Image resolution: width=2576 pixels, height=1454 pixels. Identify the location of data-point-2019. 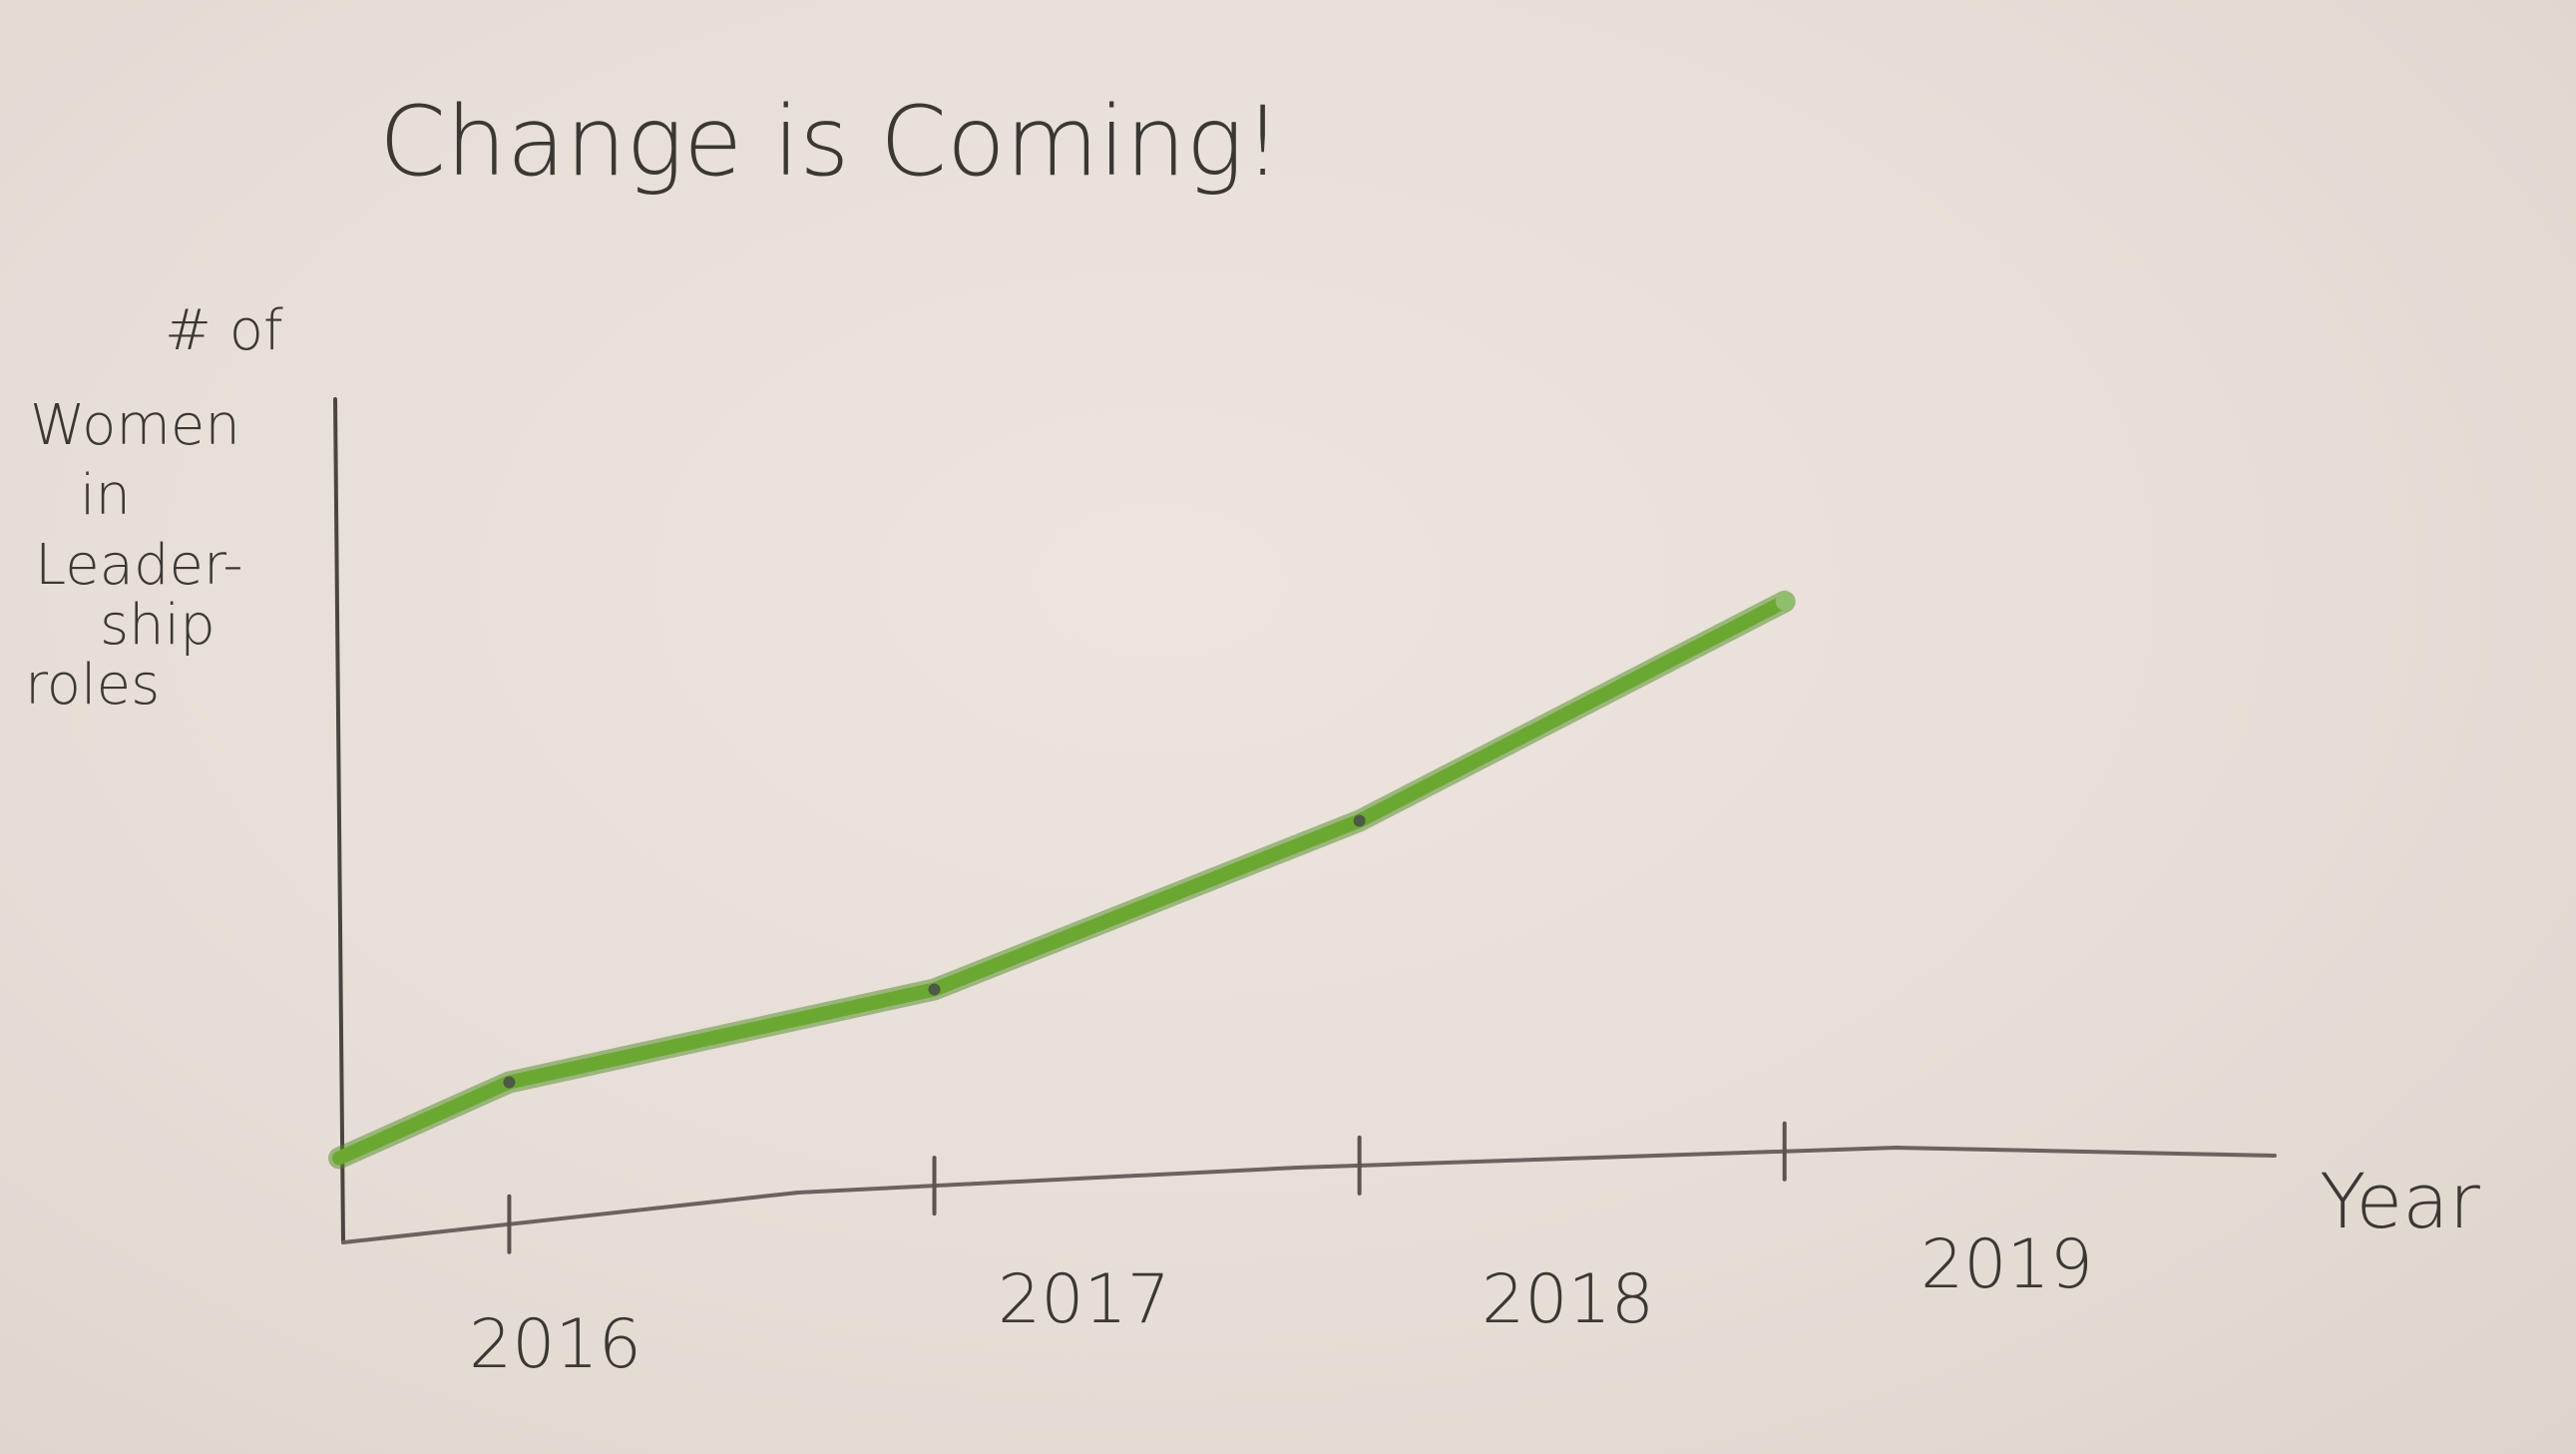
(1784, 601).